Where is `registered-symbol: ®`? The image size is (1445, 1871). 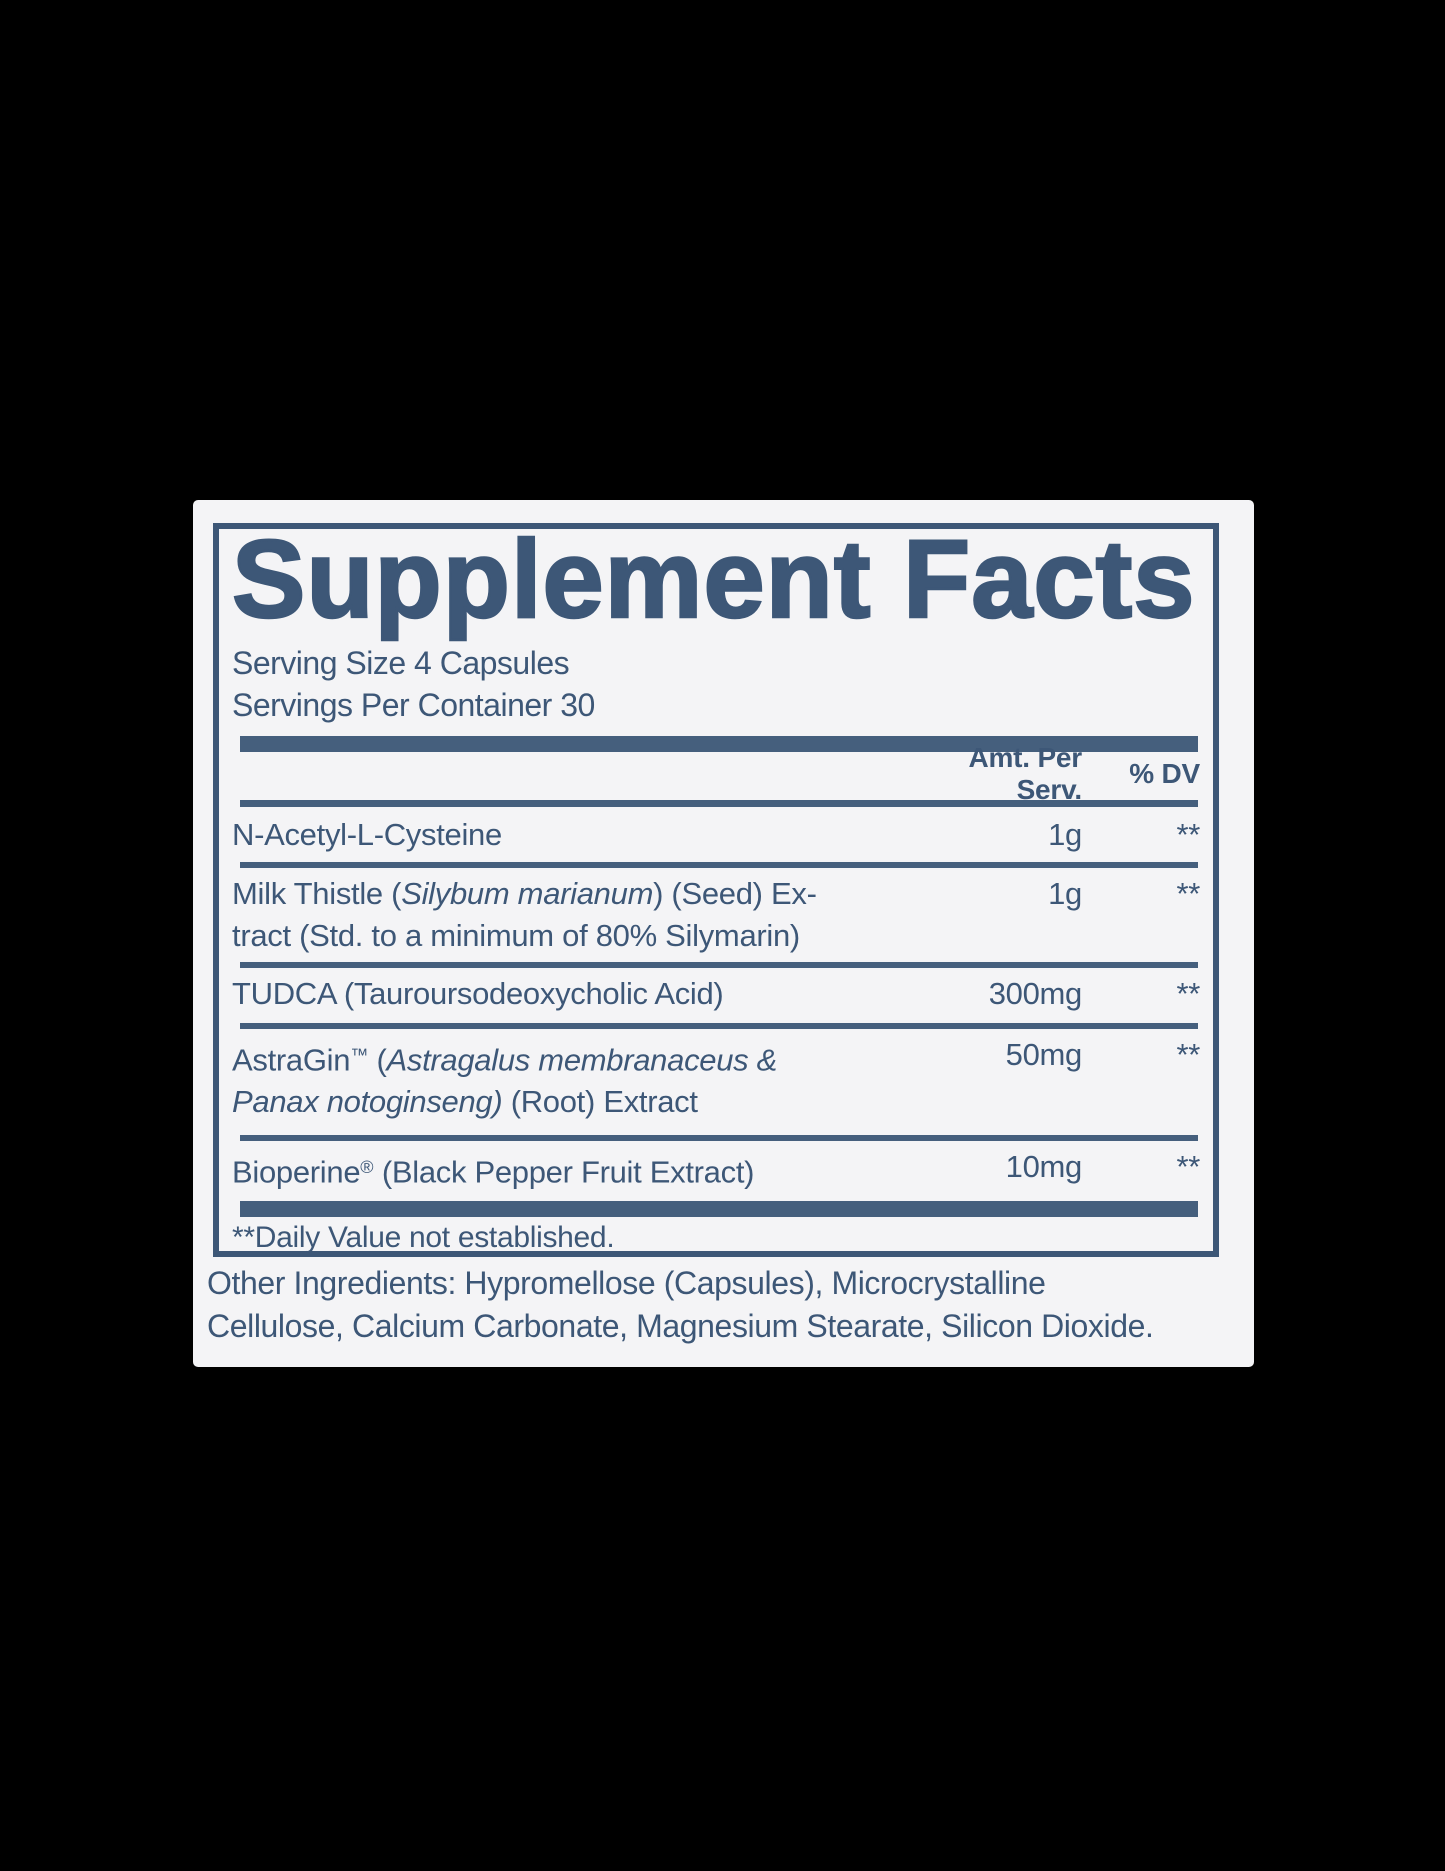 registered-symbol: ® is located at coordinates (367, 1167).